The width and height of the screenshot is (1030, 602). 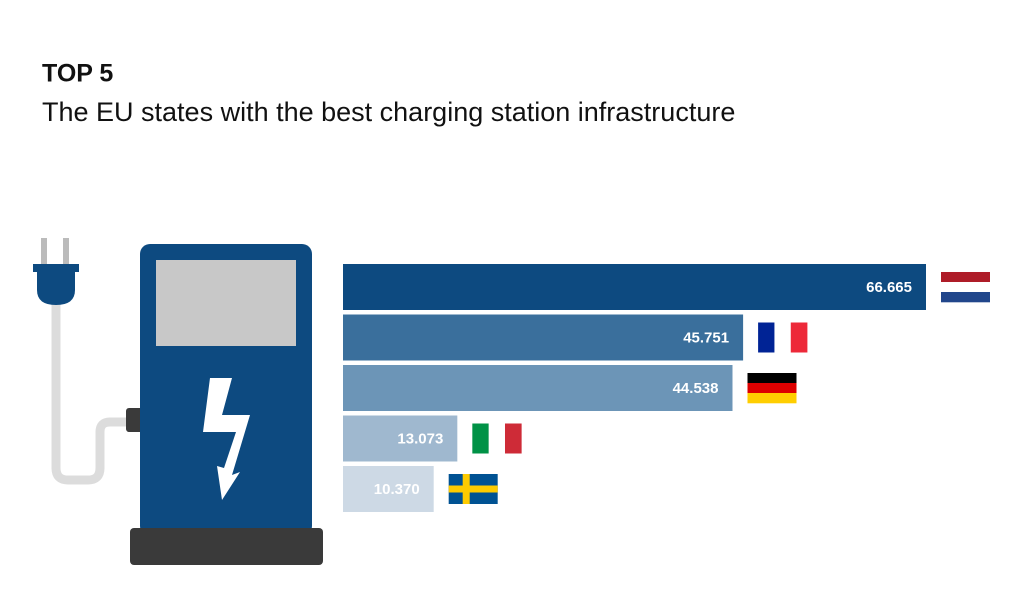 What do you see at coordinates (90, 392) in the screenshot?
I see `cable` at bounding box center [90, 392].